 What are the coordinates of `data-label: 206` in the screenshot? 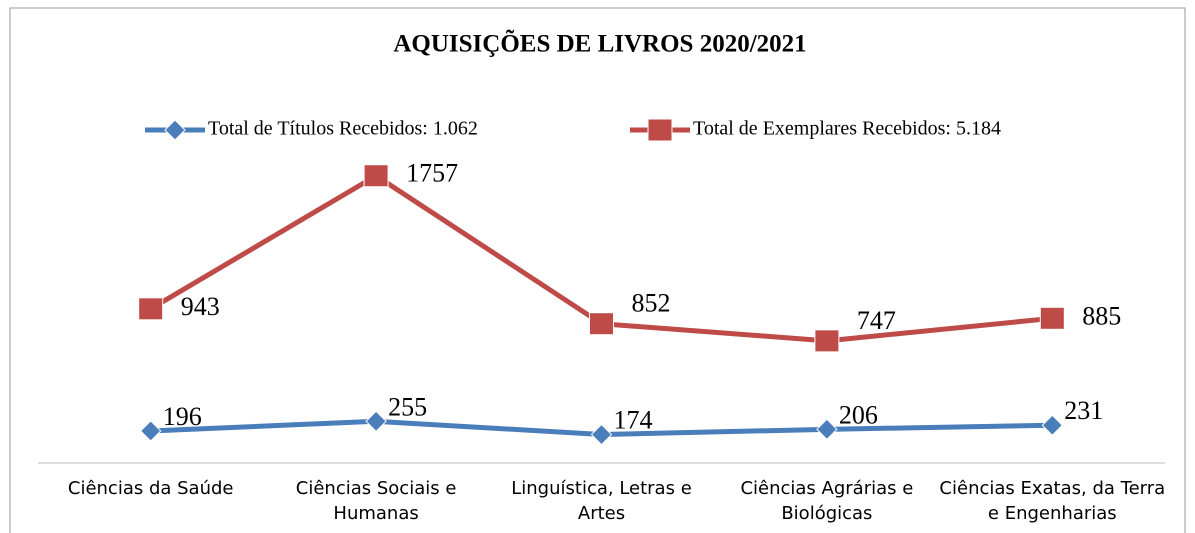 It's located at (858, 414).